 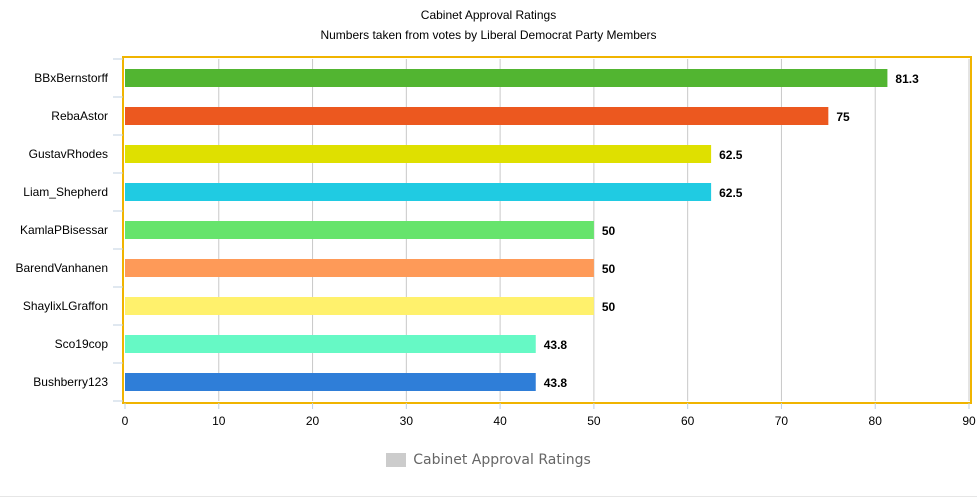 I want to click on x-tick-label: 40, so click(x=500, y=421).